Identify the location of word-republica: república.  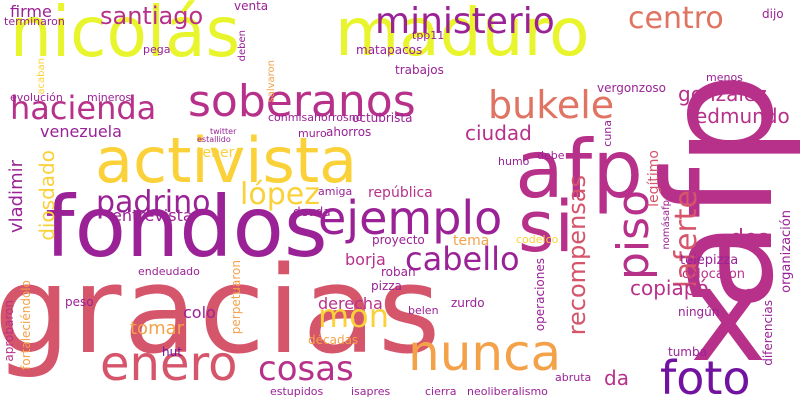
(400, 193).